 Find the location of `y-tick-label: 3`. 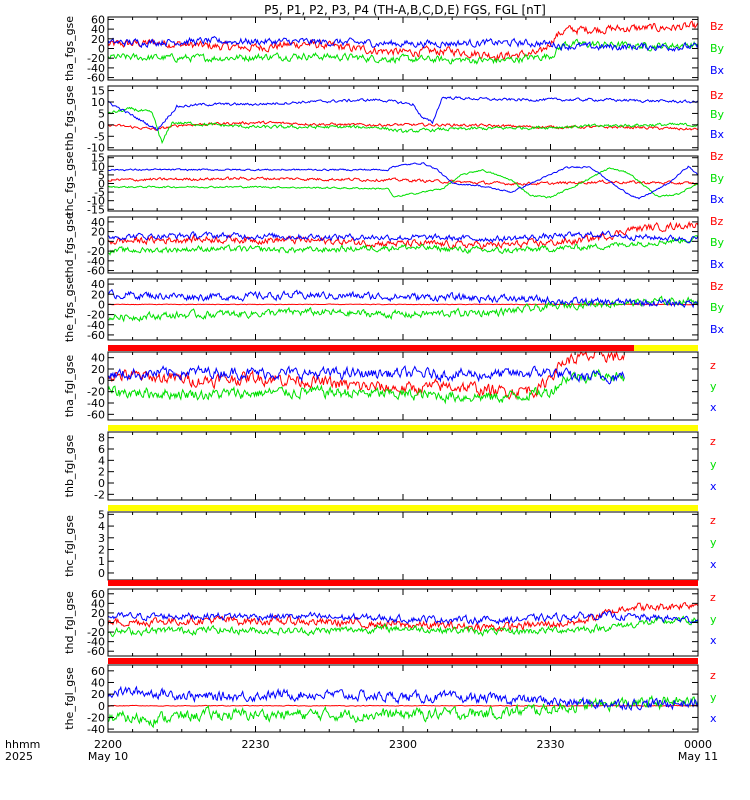

y-tick-label: 3 is located at coordinates (101, 538).